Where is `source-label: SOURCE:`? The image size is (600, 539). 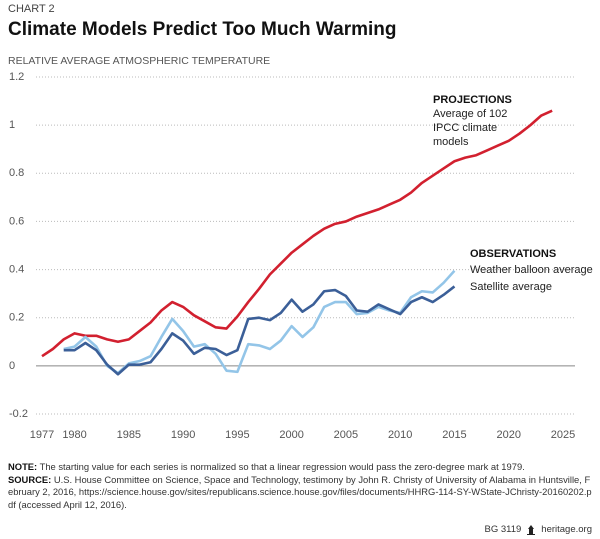
source-label: SOURCE: is located at coordinates (30, 479).